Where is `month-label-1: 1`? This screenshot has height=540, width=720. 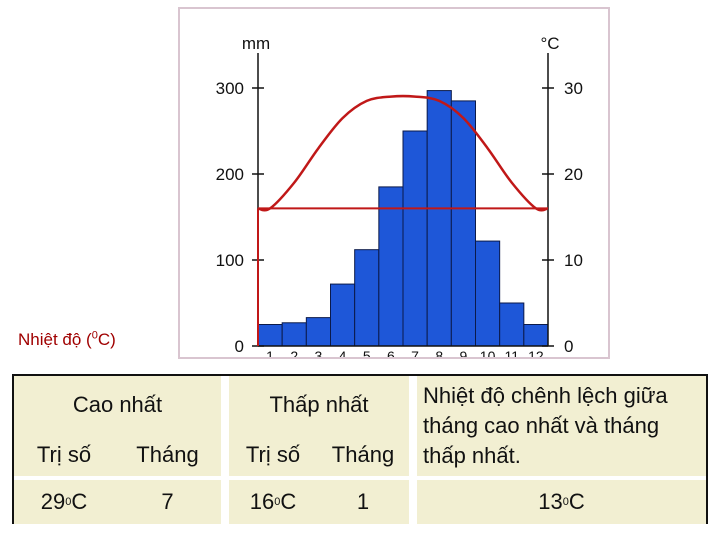
month-label-1: 1 is located at coordinates (270, 352).